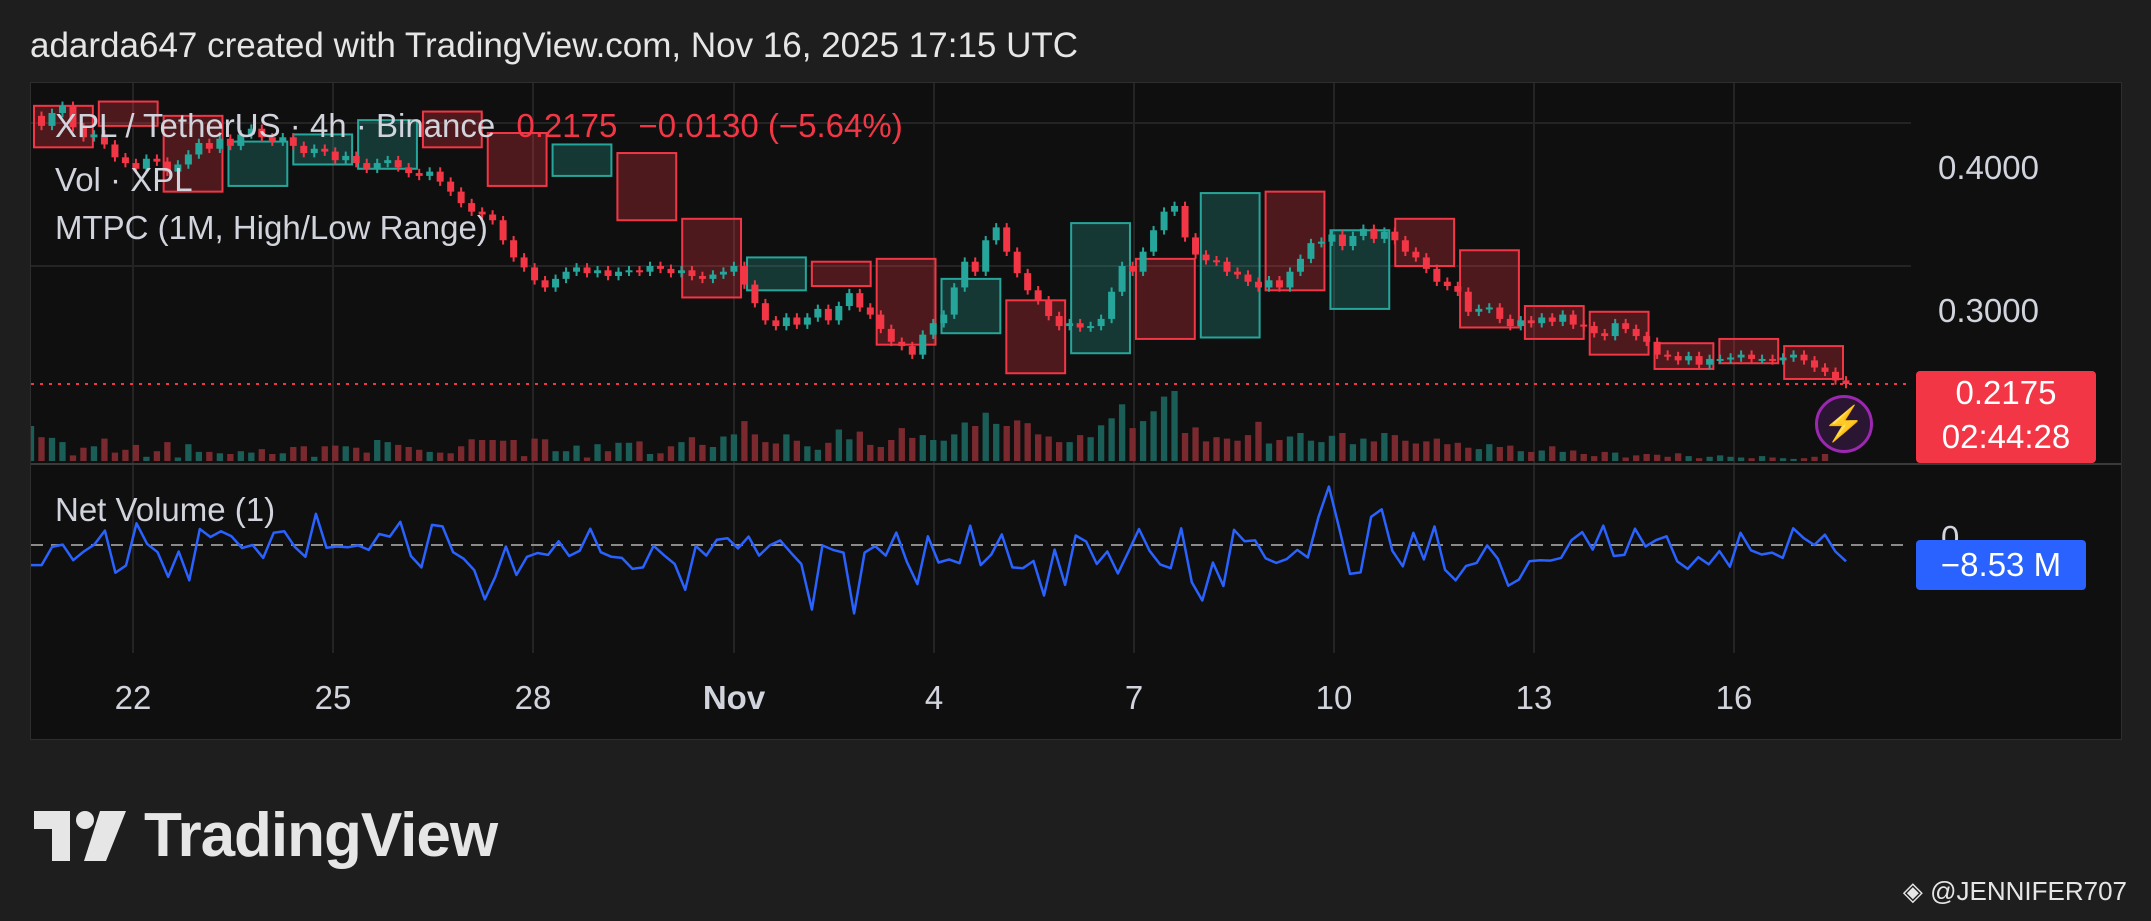 This screenshot has width=2151, height=921. I want to click on lightning-indicator-icon: ⚡, so click(1844, 424).